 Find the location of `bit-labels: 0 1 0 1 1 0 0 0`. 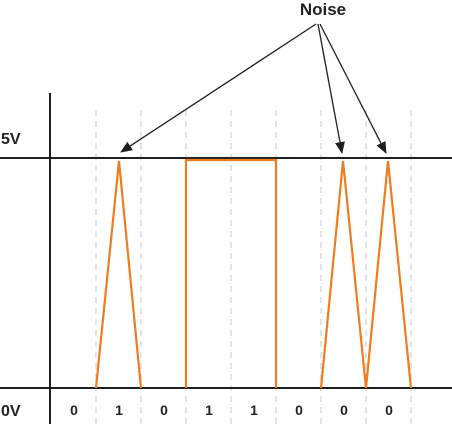

bit-labels: 0 1 0 1 1 0 0 0 is located at coordinates (231, 410).